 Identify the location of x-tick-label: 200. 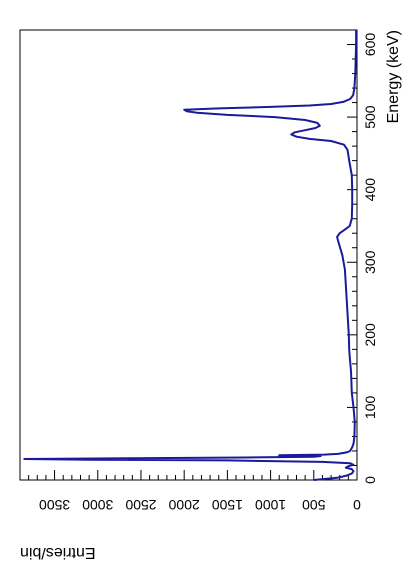
(370, 335).